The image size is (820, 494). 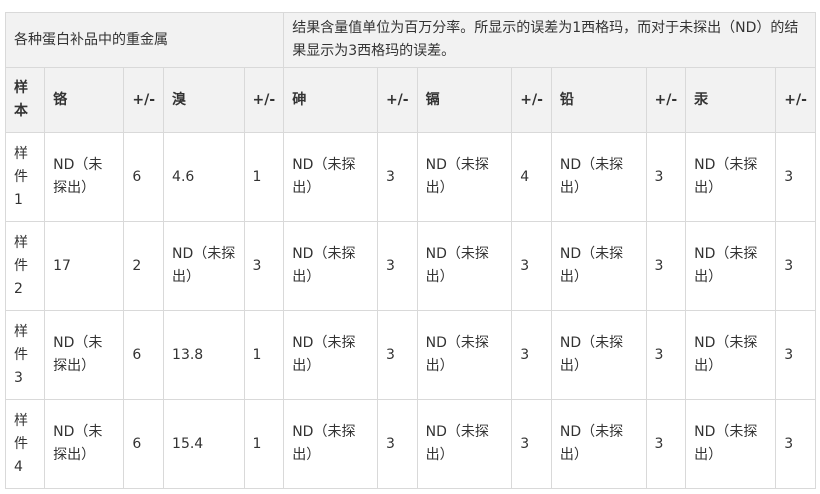 What do you see at coordinates (84, 100) in the screenshot?
I see `column-header: 铬` at bounding box center [84, 100].